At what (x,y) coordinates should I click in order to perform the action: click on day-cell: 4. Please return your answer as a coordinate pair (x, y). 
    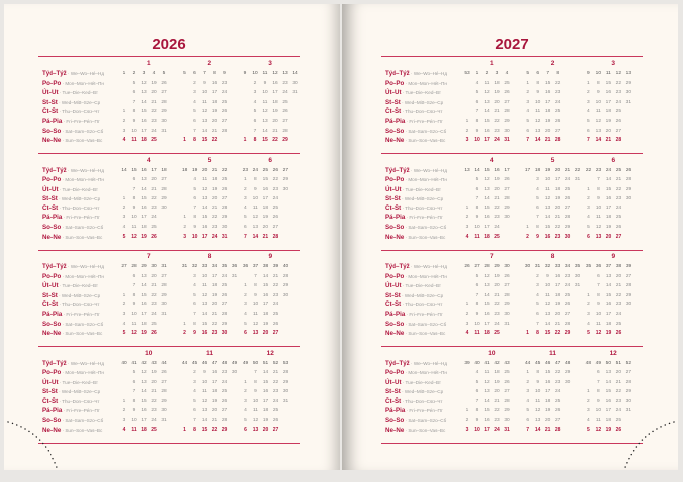
    Looking at the image, I should click on (588, 421).